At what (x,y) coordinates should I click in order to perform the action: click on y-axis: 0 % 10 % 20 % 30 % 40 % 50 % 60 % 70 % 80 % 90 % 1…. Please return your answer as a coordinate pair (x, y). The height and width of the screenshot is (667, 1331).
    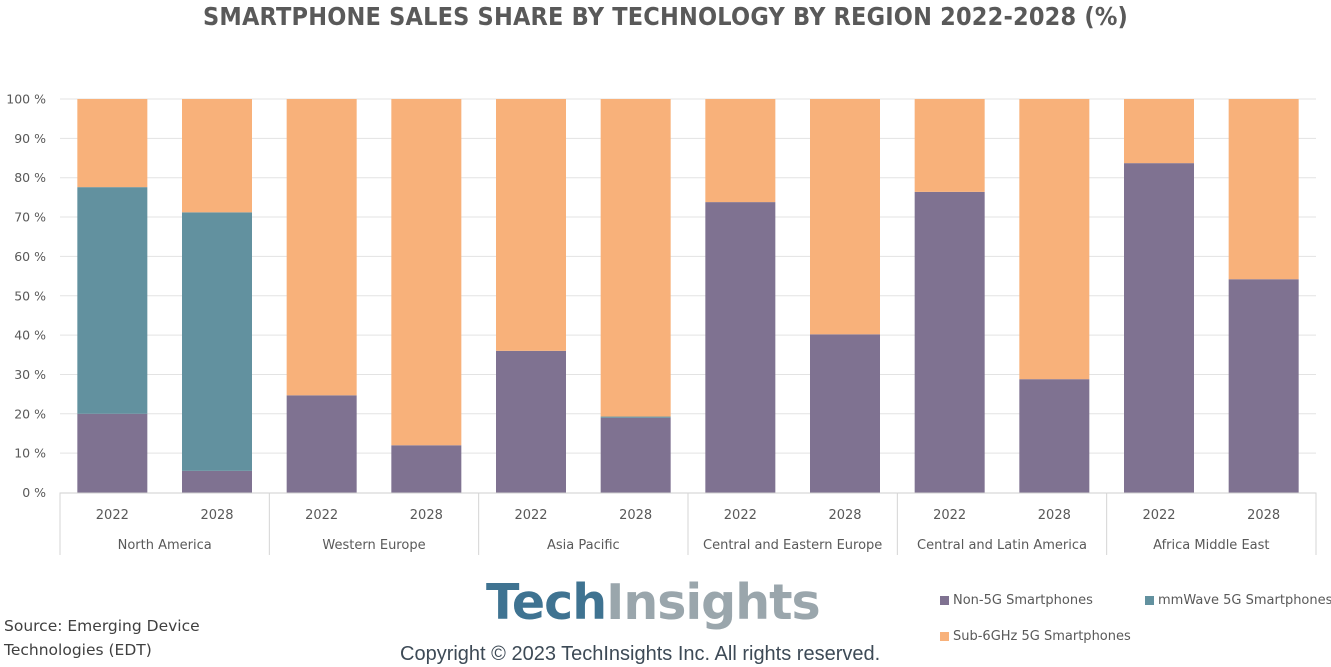
    Looking at the image, I should click on (26, 296).